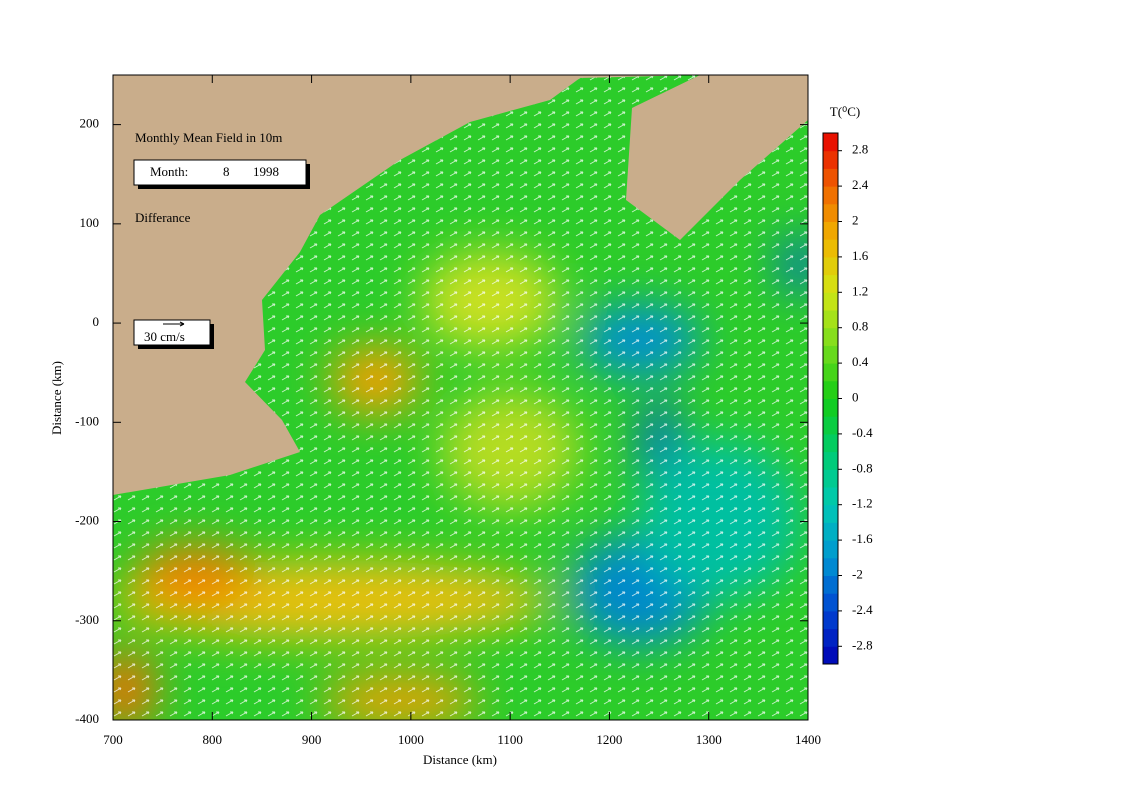  What do you see at coordinates (164, 336) in the screenshot?
I see `scale-label: 30 cm/s` at bounding box center [164, 336].